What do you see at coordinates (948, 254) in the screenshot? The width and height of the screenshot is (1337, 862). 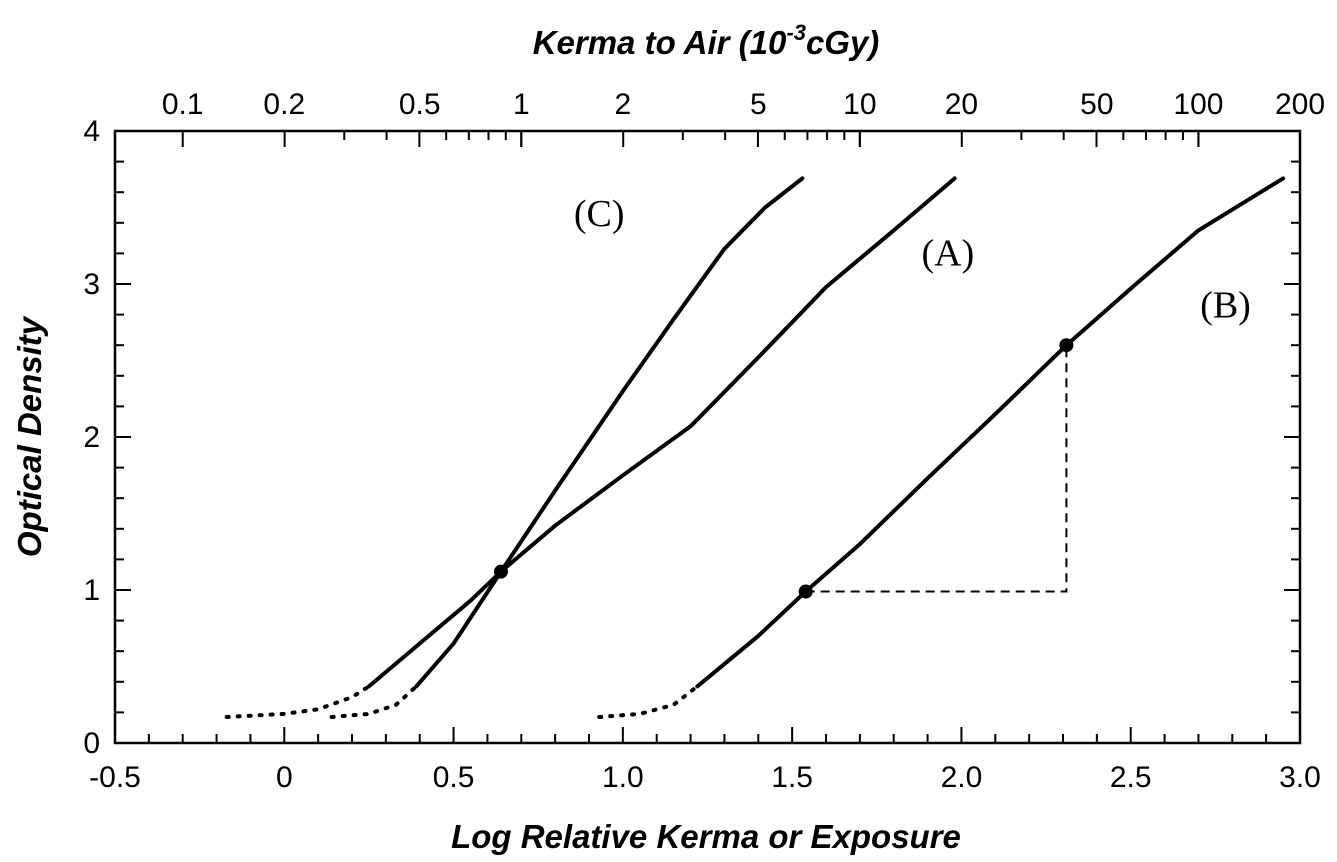 I see `curve-label: (A)` at bounding box center [948, 254].